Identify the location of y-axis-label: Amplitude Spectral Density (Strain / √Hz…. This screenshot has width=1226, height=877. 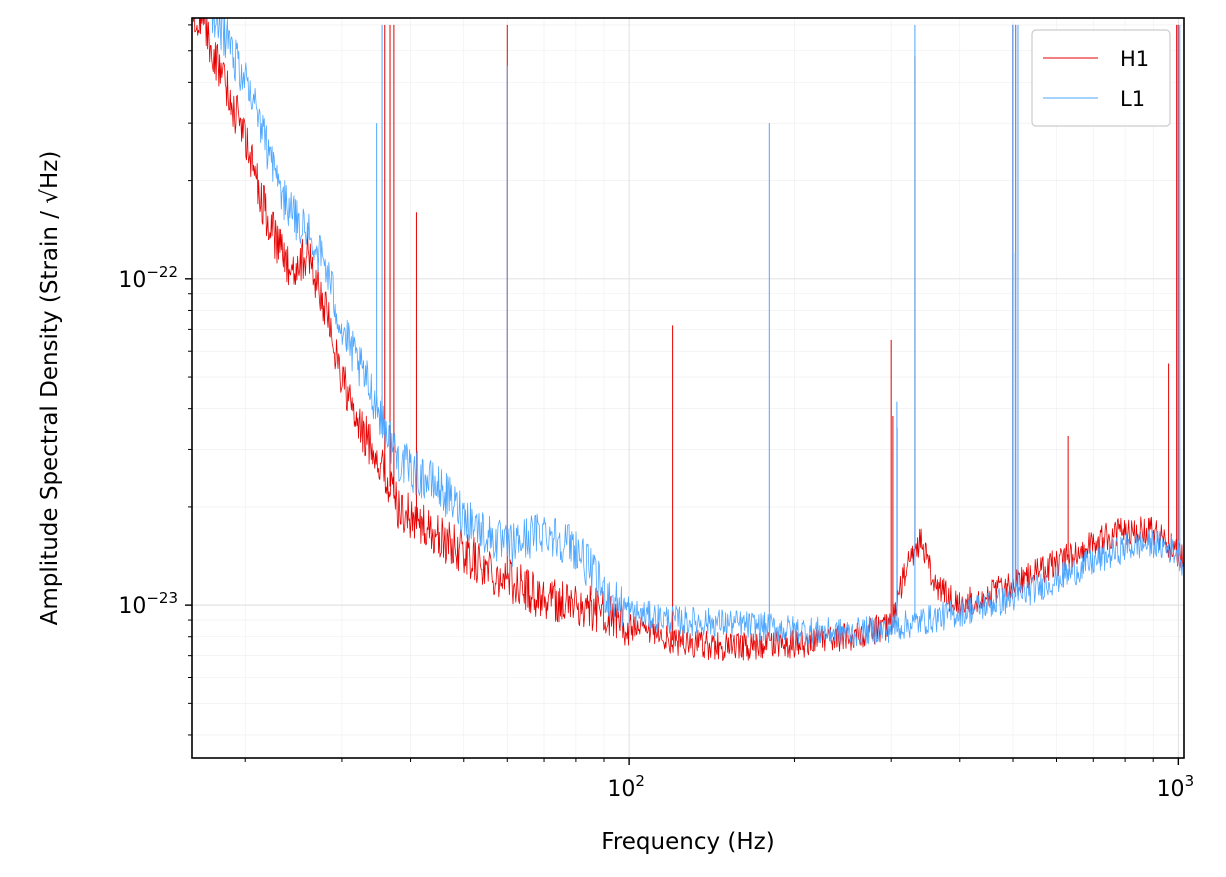
(50, 388).